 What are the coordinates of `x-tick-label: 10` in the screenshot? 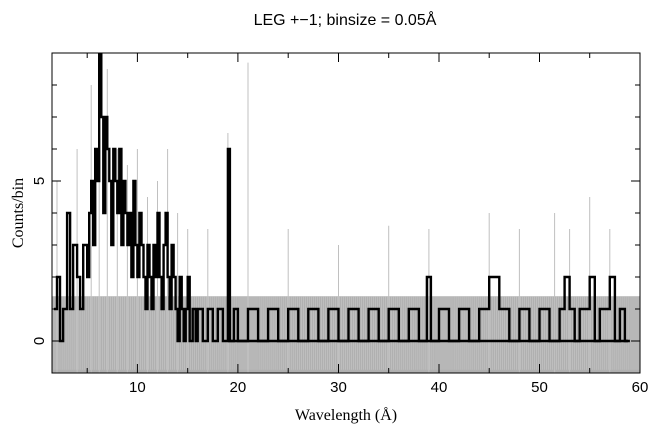 It's located at (137, 387).